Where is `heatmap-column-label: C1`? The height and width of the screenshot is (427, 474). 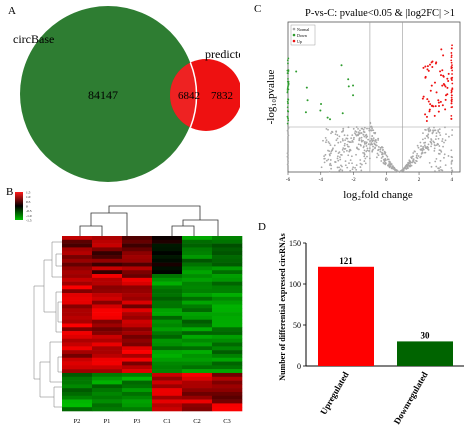 heatmap-column-label: C1 is located at coordinates (167, 421).